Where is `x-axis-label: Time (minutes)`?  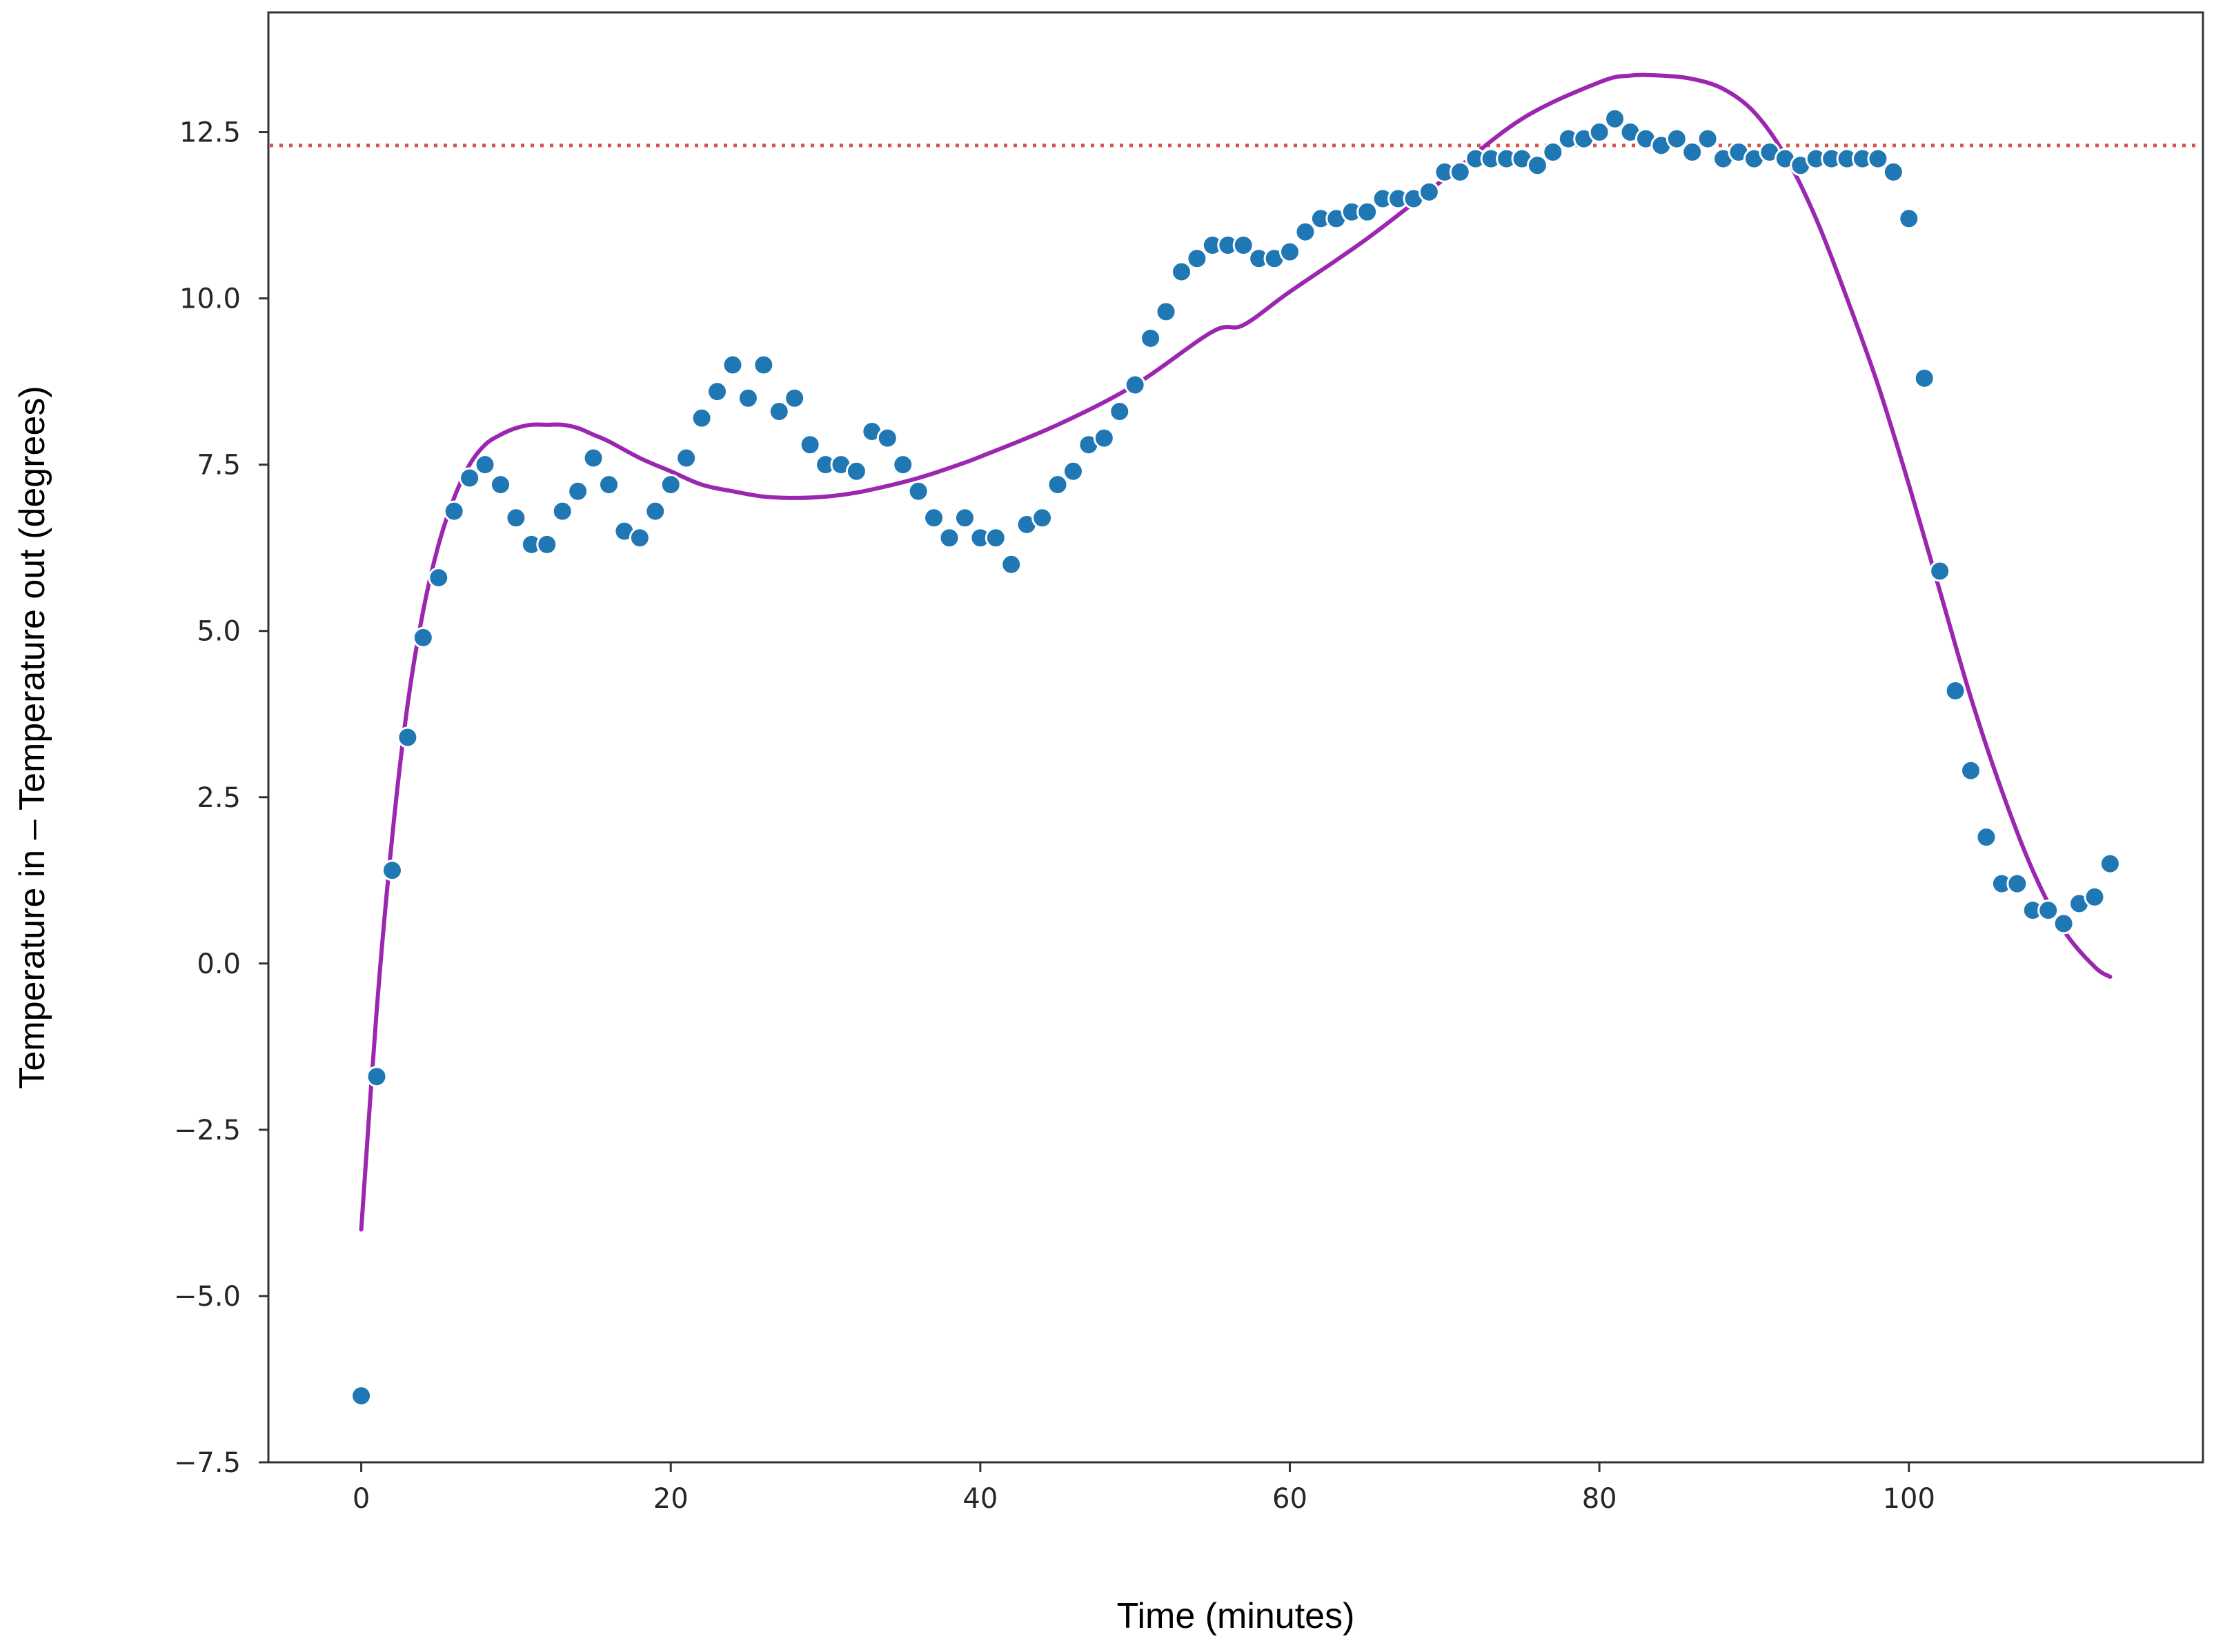 x-axis-label: Time (minutes) is located at coordinates (1236, 1616).